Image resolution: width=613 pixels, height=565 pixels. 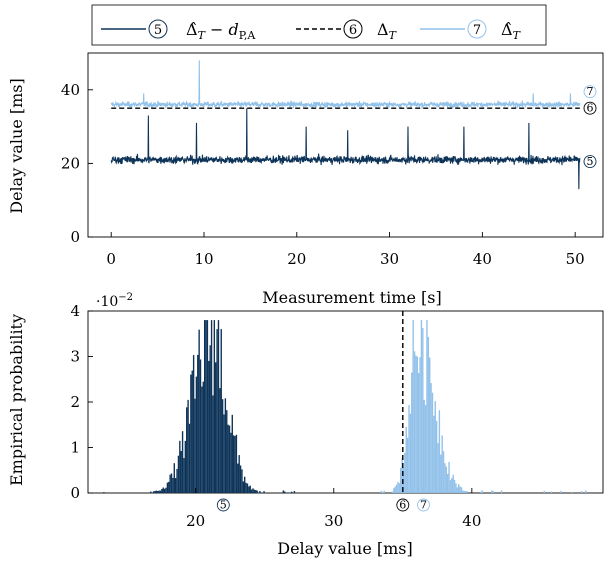 I want to click on end-marker-5: 5, so click(x=590, y=161).